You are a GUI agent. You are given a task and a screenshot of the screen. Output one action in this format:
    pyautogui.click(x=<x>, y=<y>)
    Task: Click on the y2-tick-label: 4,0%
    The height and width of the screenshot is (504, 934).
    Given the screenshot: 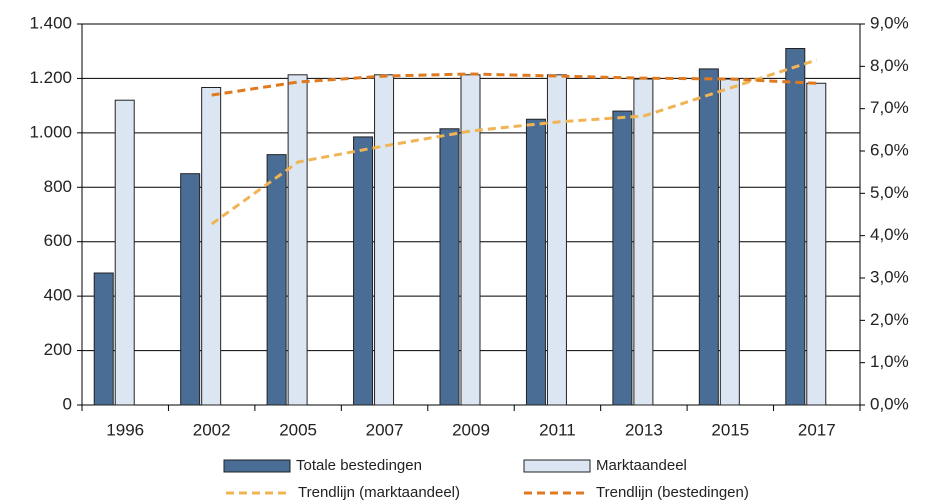 What is the action you would take?
    pyautogui.click(x=889, y=234)
    